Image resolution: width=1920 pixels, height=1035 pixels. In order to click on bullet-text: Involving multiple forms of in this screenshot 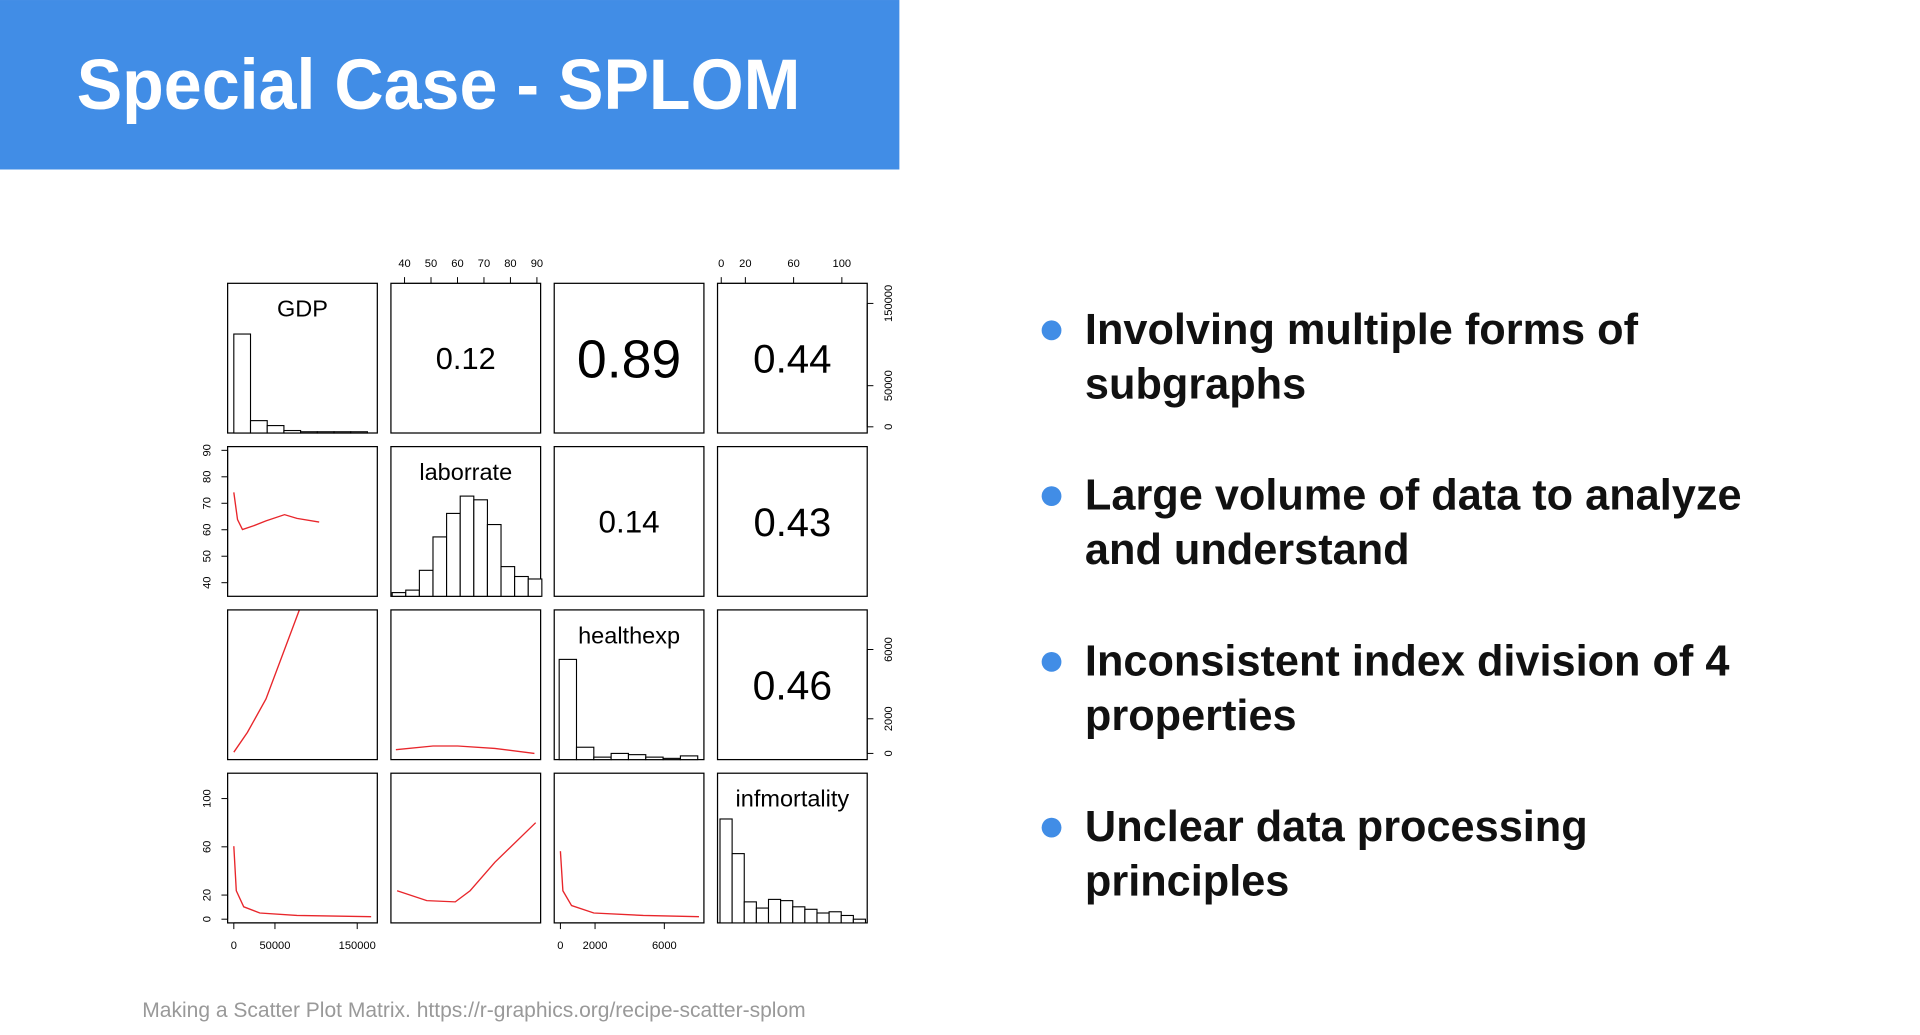, I will do `click(1362, 330)`.